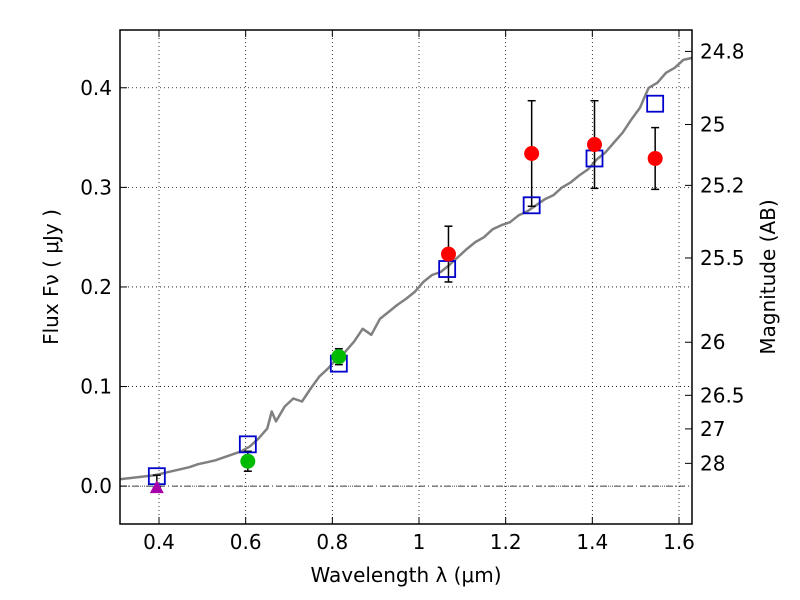  I want to click on x-axis-label: Wavelength λ (μm), so click(405, 575).